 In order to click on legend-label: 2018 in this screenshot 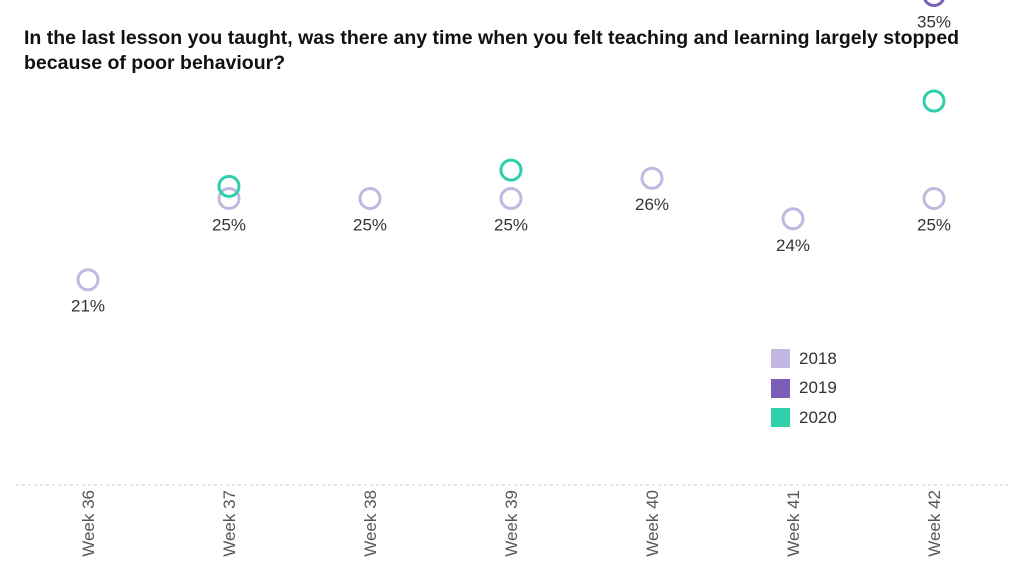, I will do `click(818, 358)`.